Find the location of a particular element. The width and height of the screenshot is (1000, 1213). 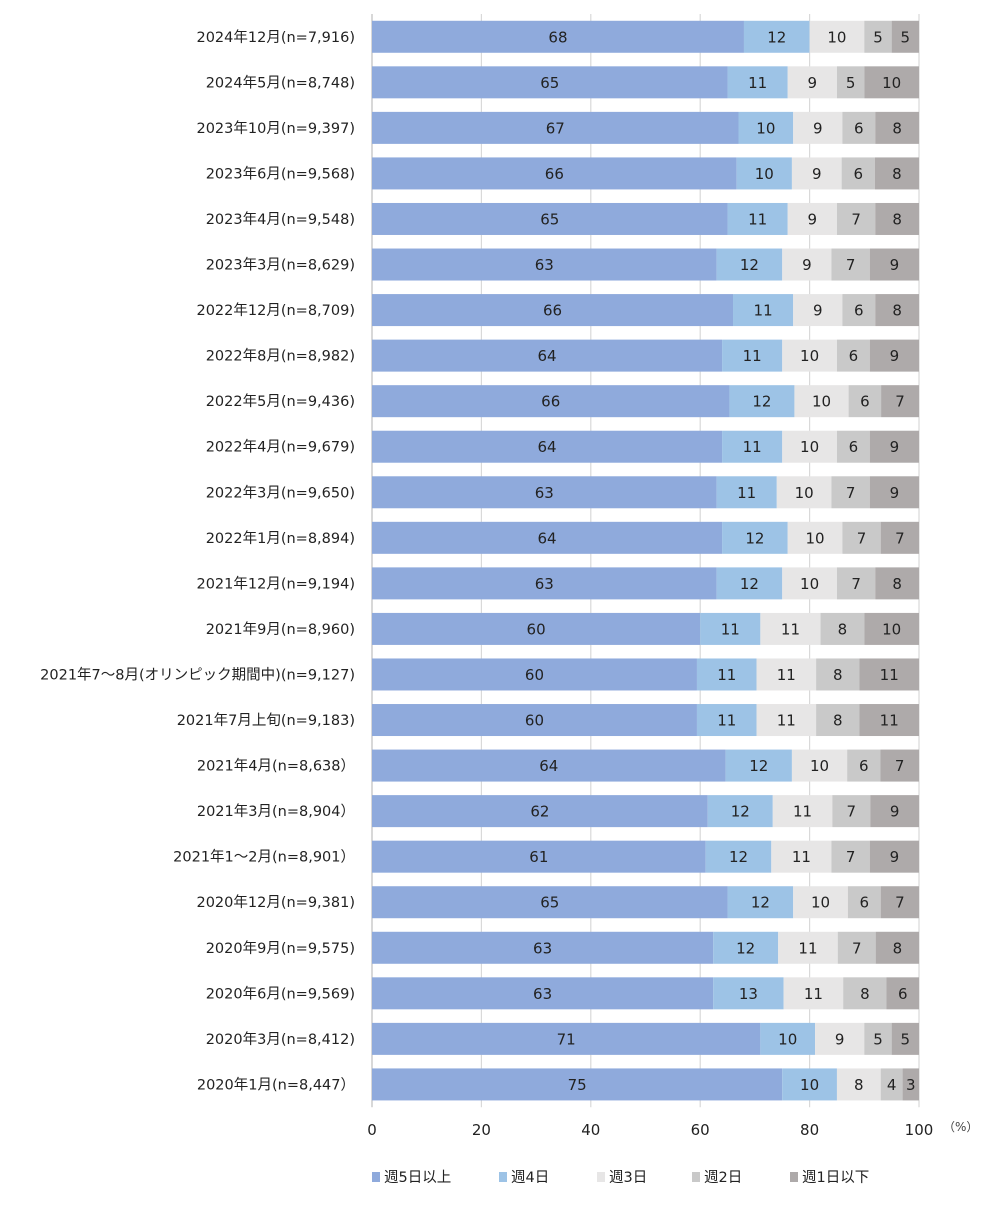

x-tick-label: 80 is located at coordinates (809, 1130).